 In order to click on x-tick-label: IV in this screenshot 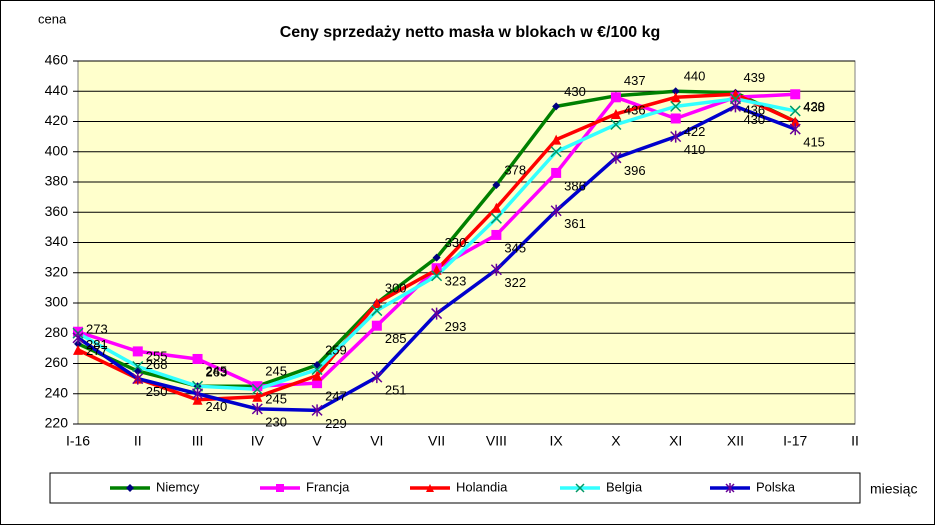, I will do `click(258, 441)`.